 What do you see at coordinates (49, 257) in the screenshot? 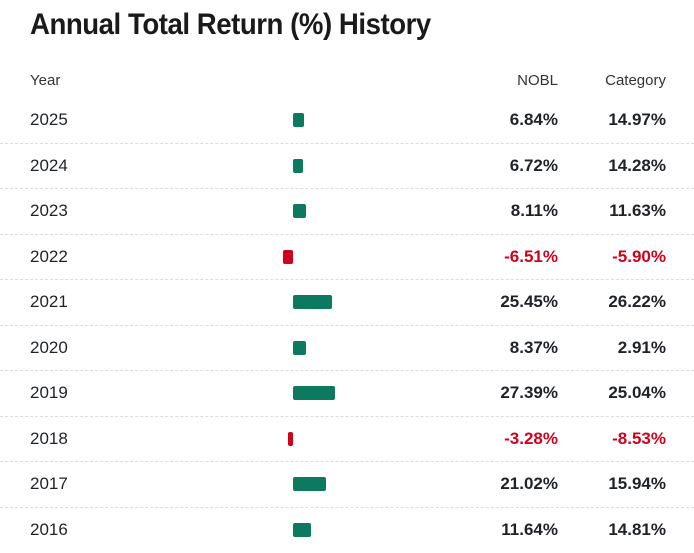
I see `year-label: 2022` at bounding box center [49, 257].